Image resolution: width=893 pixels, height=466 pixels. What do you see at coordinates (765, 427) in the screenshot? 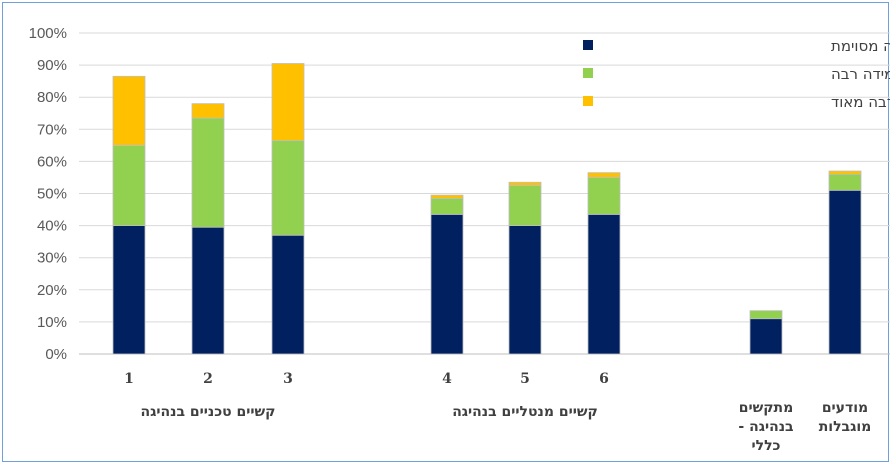
I see `x-tick-label: מתקשים בנהיגה -כללי` at bounding box center [765, 427].